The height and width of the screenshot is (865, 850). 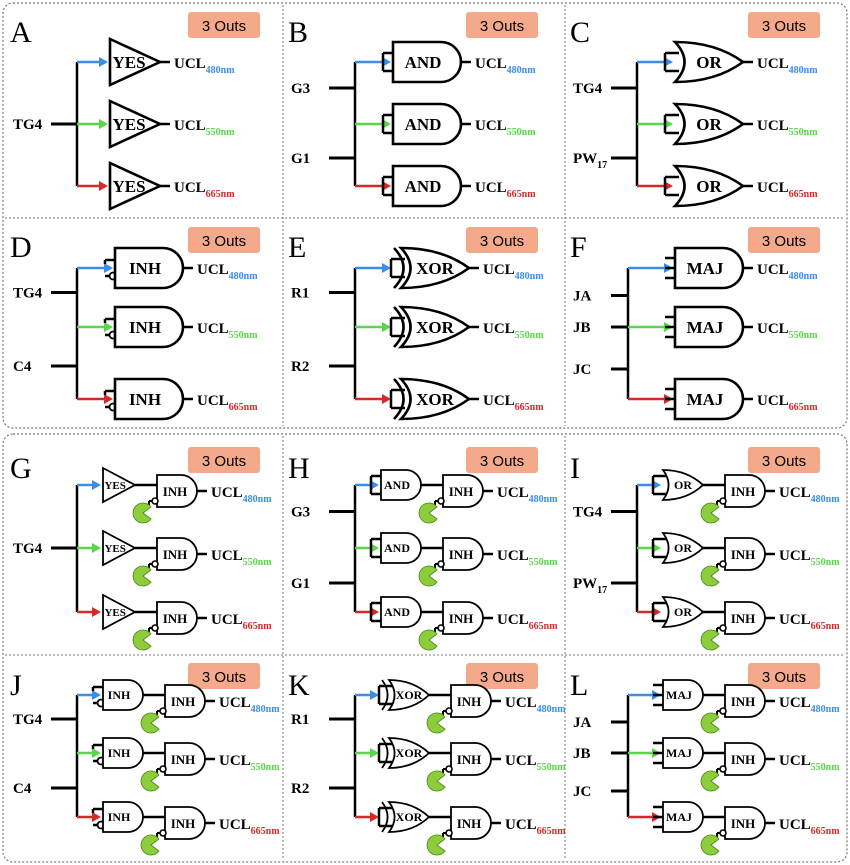 I want to click on input-label: JC, so click(x=582, y=792).